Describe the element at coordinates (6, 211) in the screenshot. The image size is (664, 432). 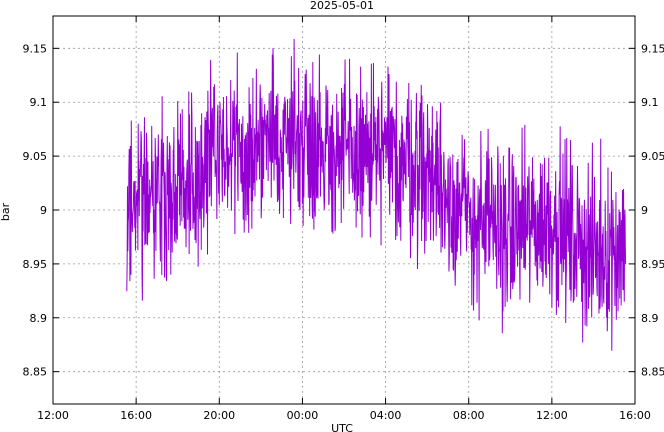
I see `y-axis-title: bar` at that location.